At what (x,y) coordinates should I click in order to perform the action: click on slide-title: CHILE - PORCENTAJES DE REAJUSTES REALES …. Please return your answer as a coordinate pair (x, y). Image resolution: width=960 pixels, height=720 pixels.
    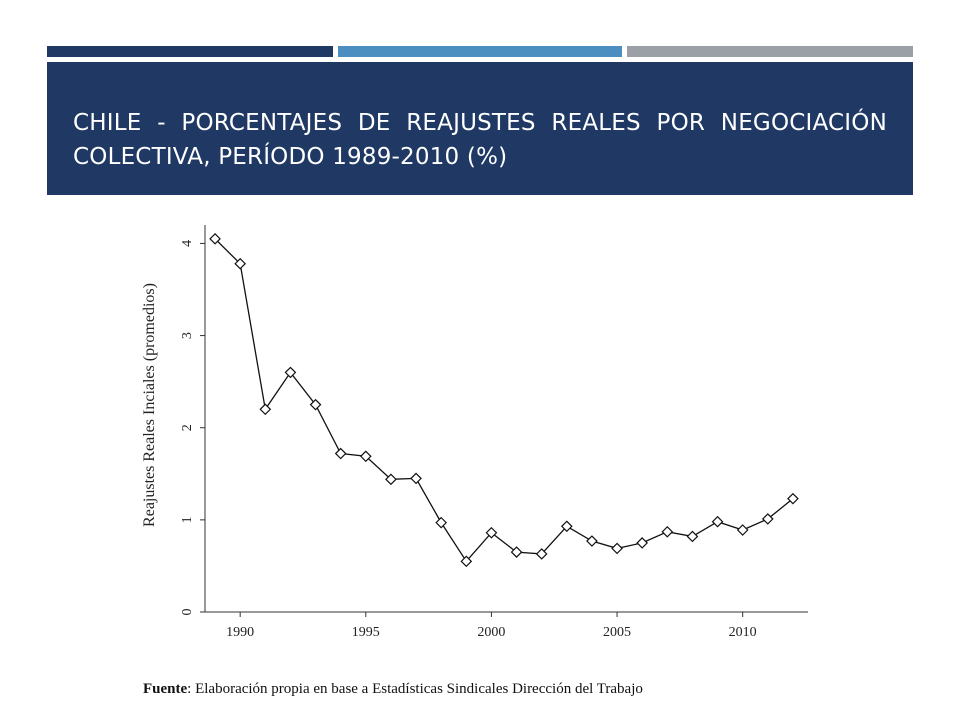
    Looking at the image, I should click on (480, 140).